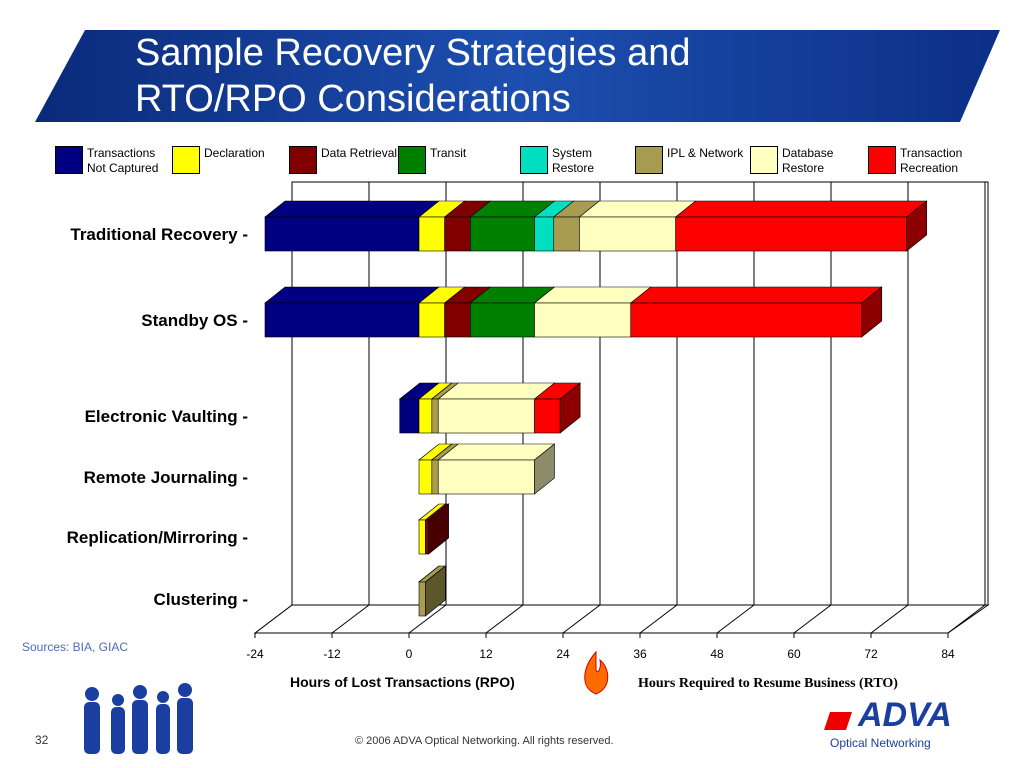 The width and height of the screenshot is (1024, 768). Describe the element at coordinates (255, 654) in the screenshot. I see `x-tick-label: -24` at that location.